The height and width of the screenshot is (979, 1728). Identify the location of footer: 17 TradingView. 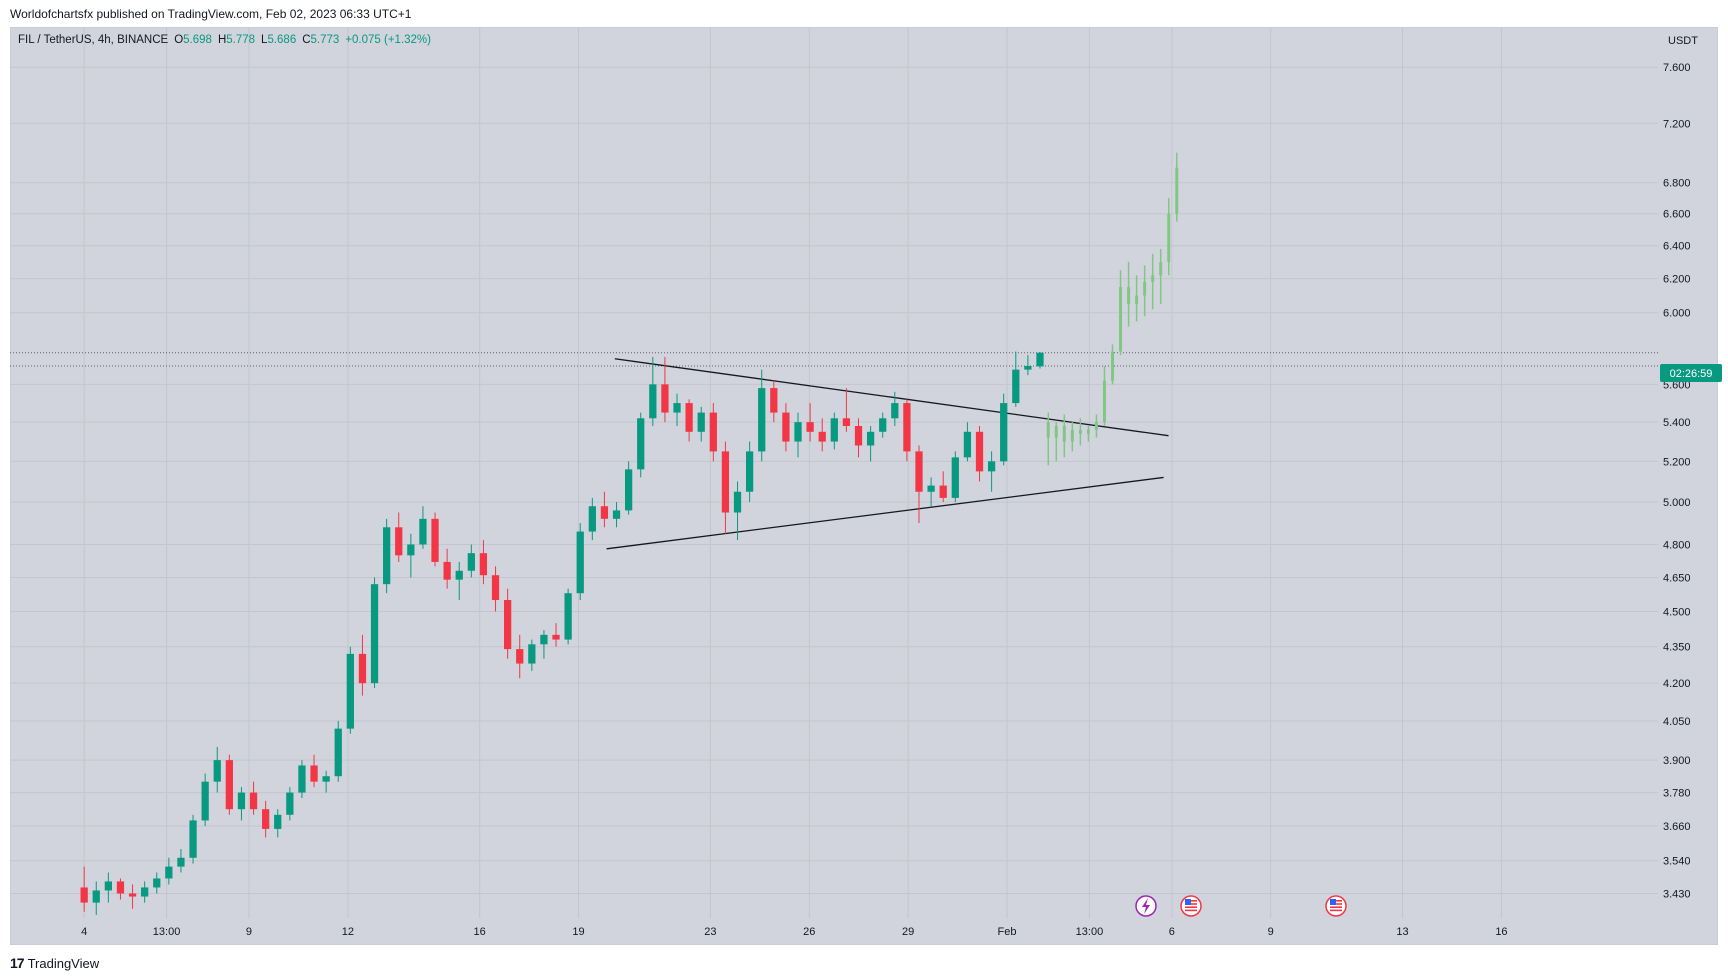
(54, 963).